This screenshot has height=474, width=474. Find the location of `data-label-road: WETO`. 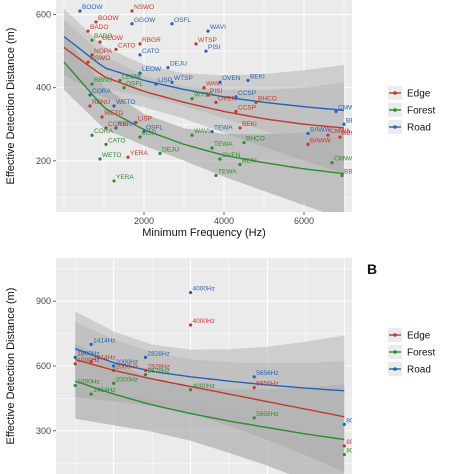

data-label-road: WETO is located at coordinates (125, 102).